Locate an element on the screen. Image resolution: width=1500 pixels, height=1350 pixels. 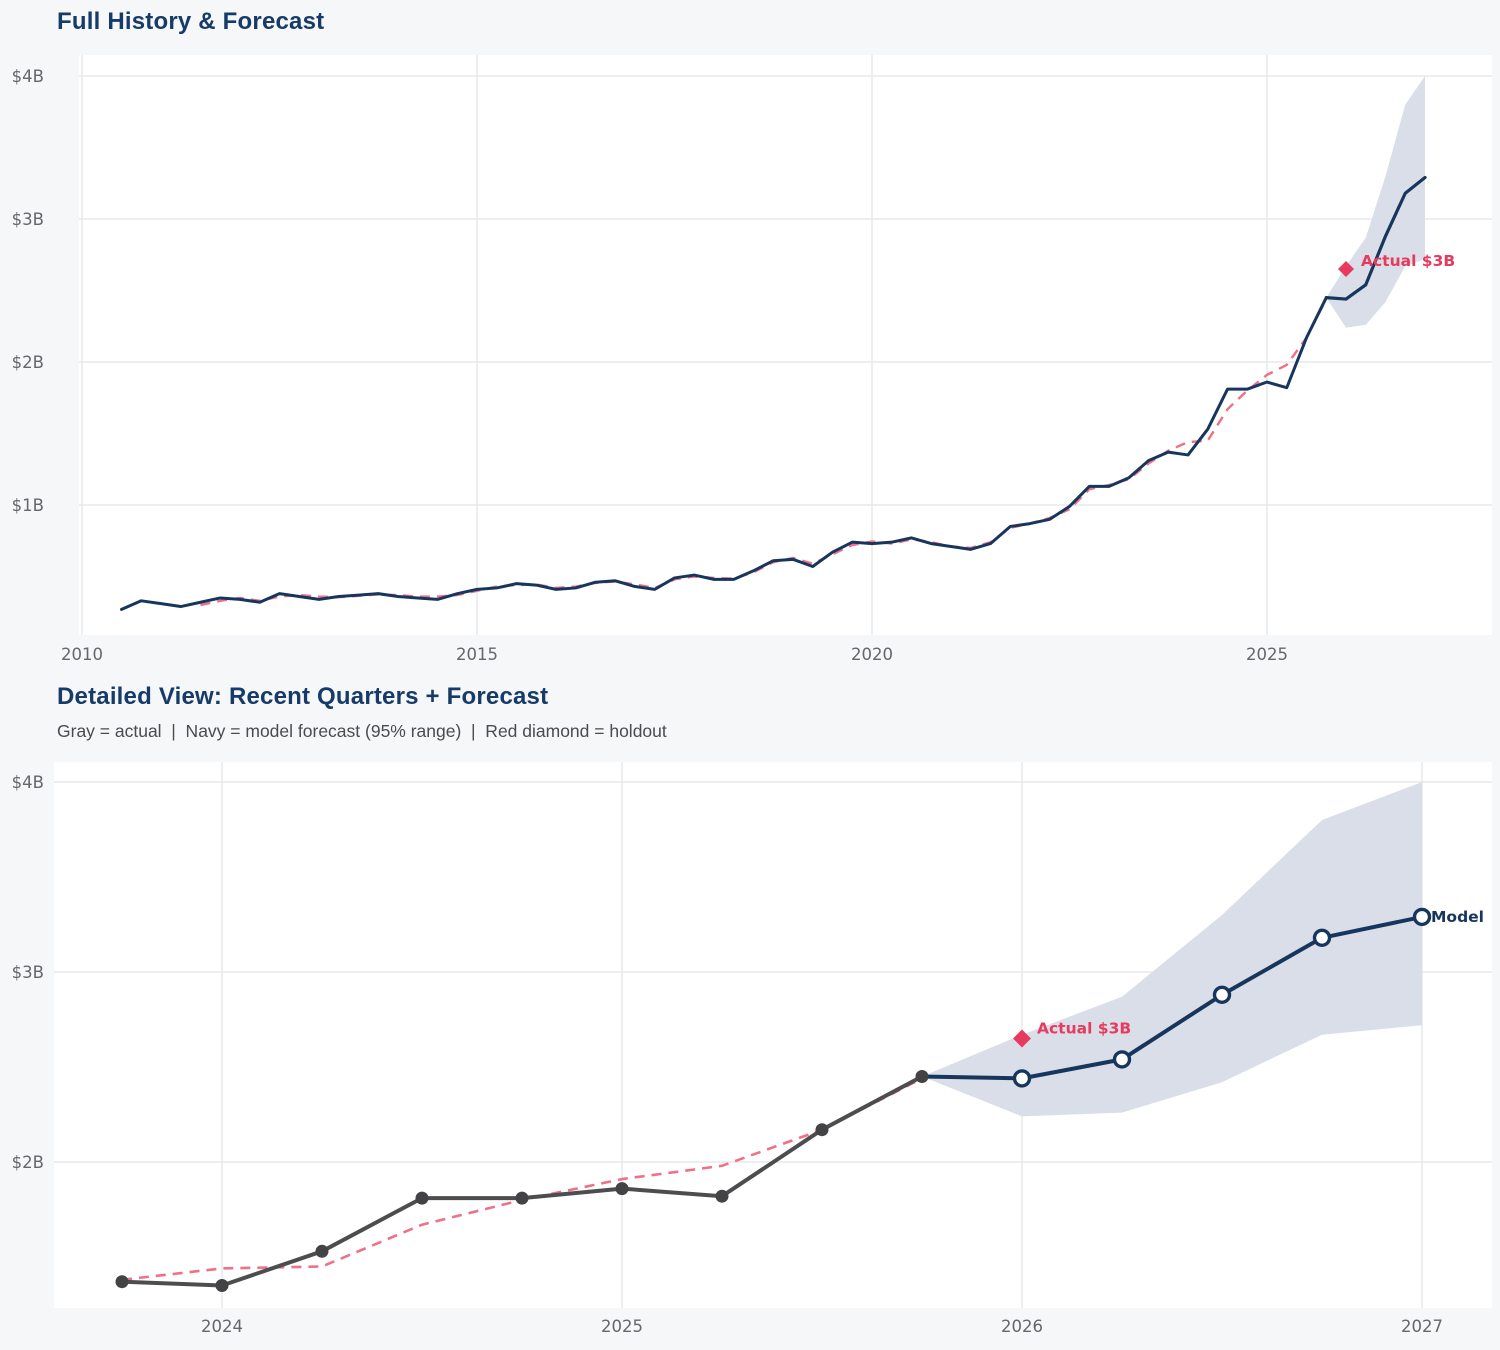
x-tick-label: 2015 is located at coordinates (477, 652).